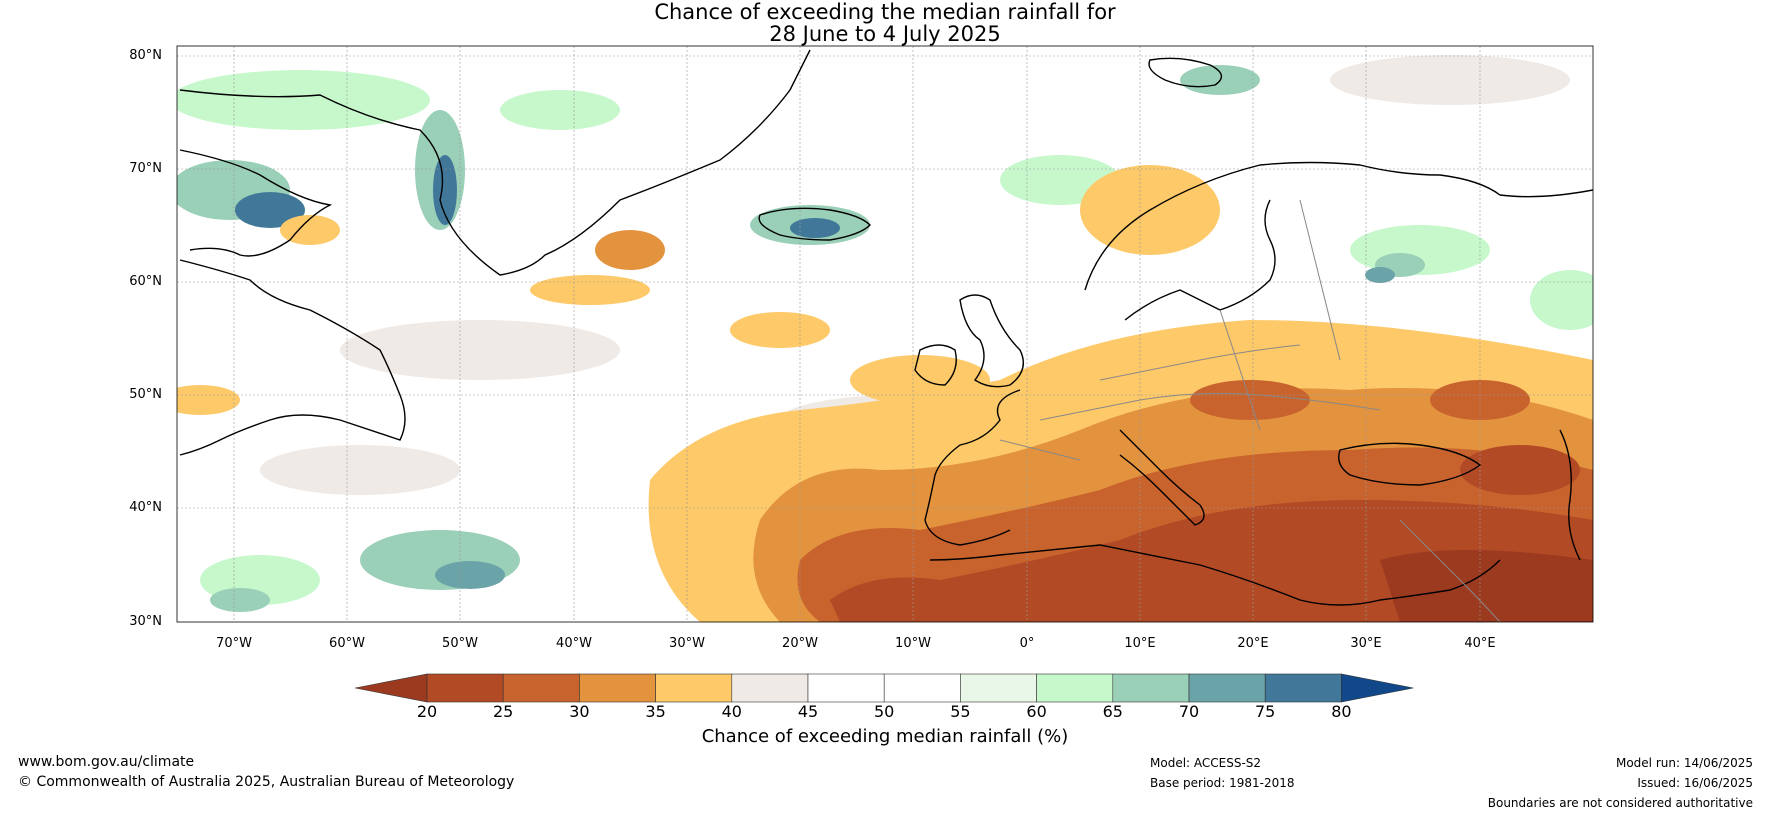  What do you see at coordinates (574, 643) in the screenshot?
I see `lon-label-40w: 40°W` at bounding box center [574, 643].